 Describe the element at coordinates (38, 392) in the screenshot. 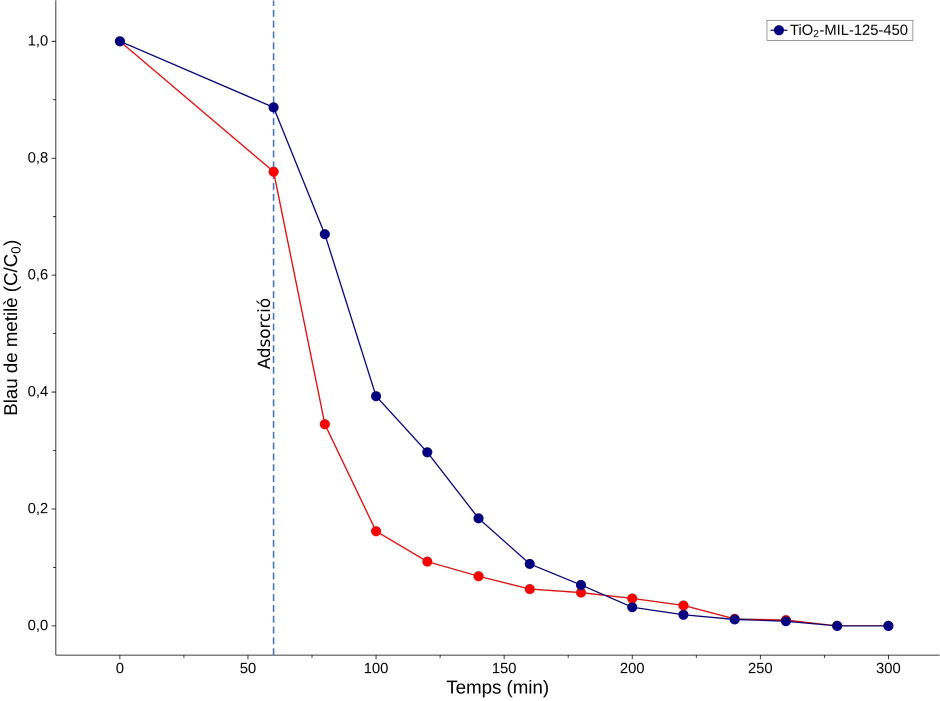

I see `y-tick-label: 0,4` at that location.